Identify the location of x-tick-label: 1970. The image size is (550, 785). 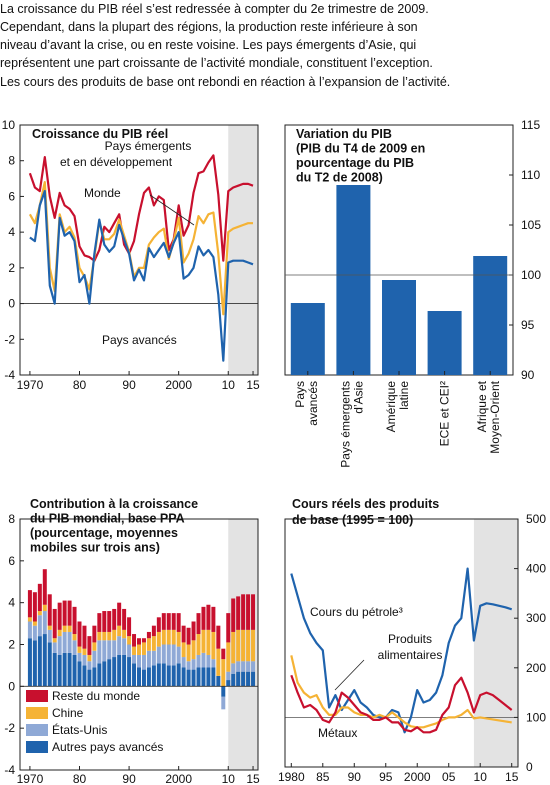
(30, 778).